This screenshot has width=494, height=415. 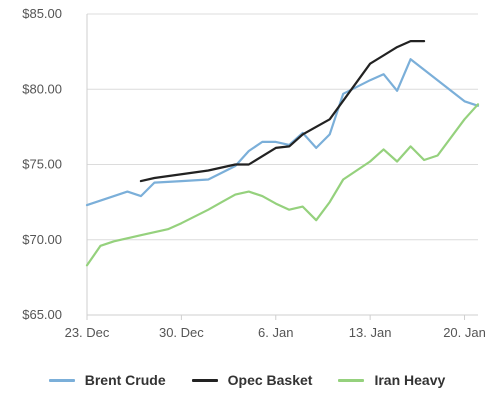 I want to click on x-tick-label: 6. Jan, so click(x=275, y=332).